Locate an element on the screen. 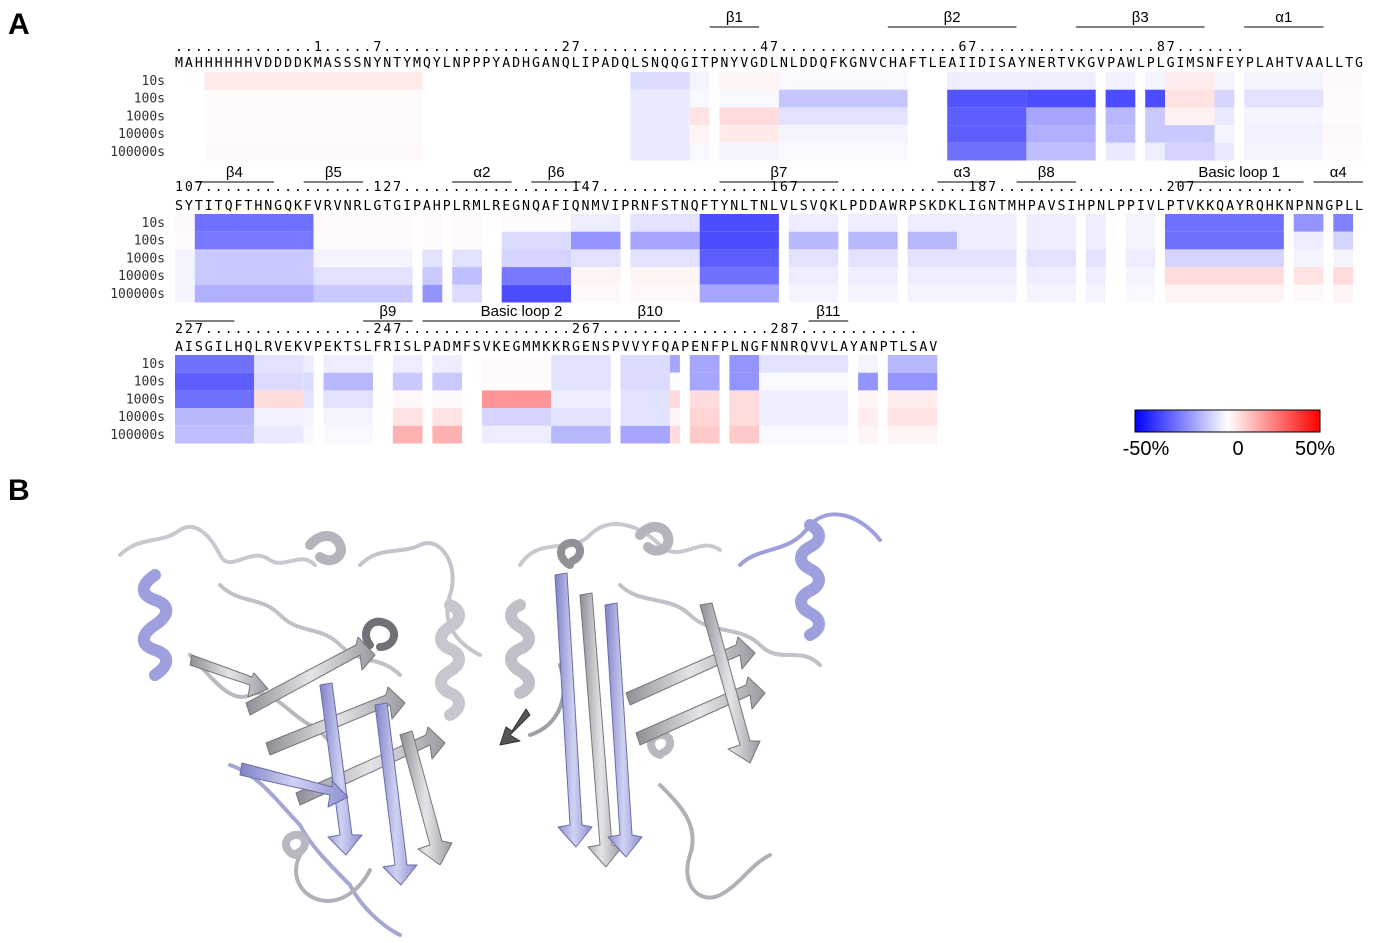  legend-gradient-bar is located at coordinates (1227, 421).